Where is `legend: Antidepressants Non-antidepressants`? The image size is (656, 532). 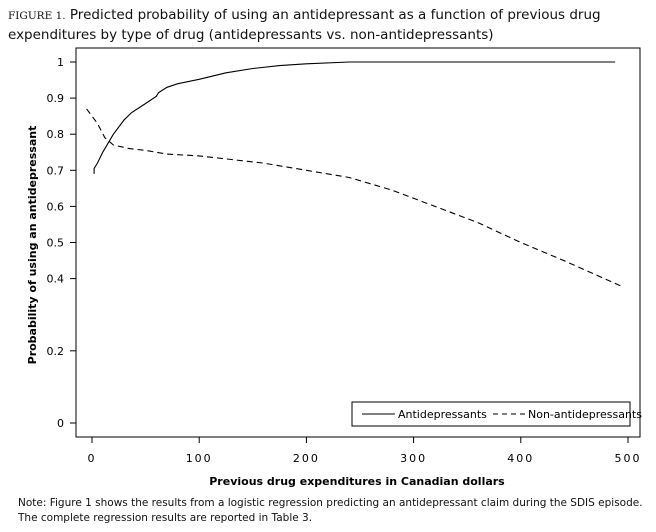 legend: Antidepressants Non-antidepressants is located at coordinates (496, 414).